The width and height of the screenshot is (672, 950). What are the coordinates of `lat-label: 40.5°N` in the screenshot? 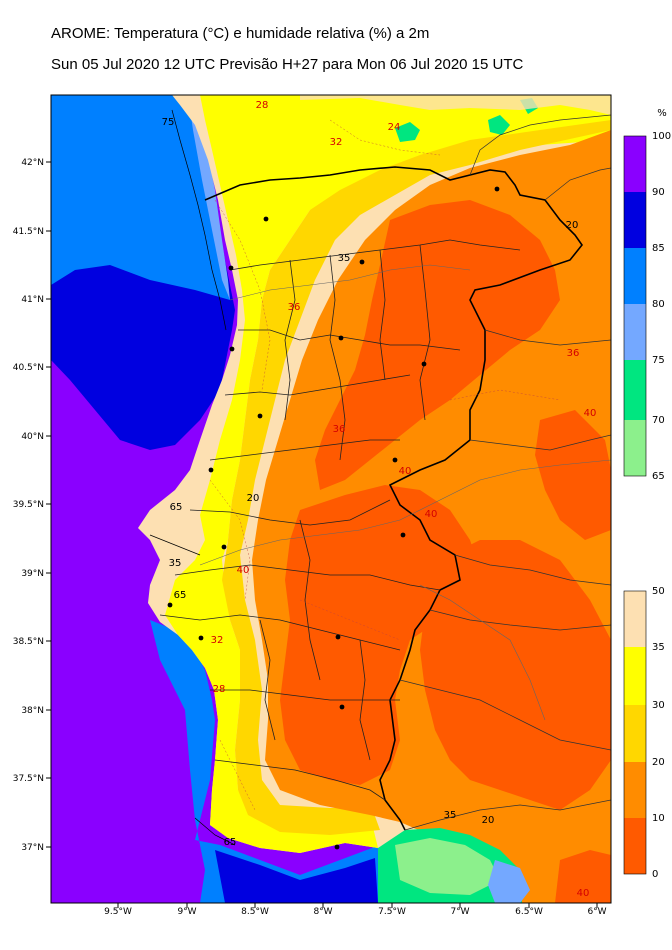 It's located at (28, 368).